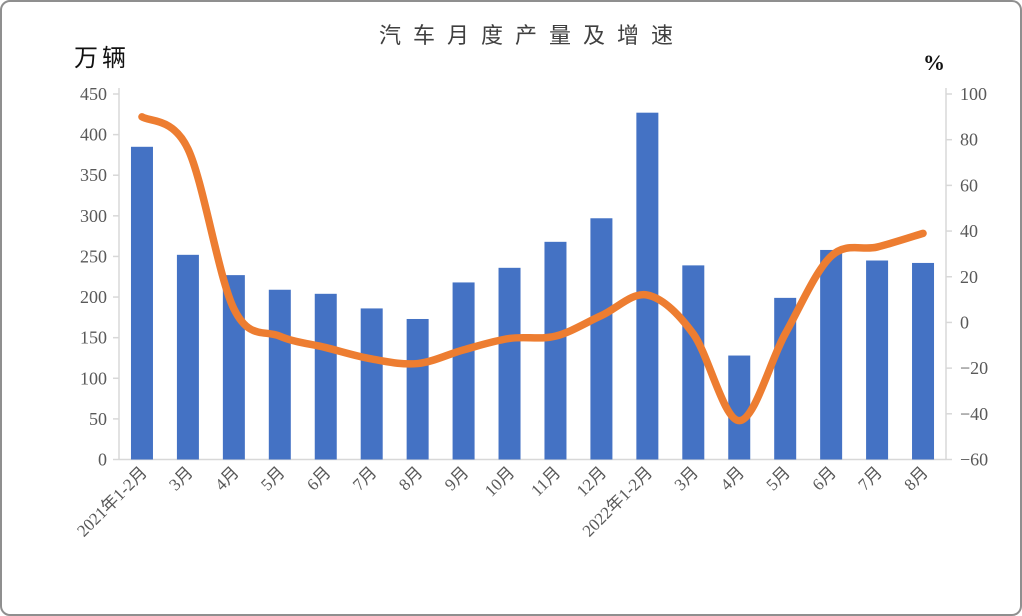 This screenshot has height=616, width=1022. What do you see at coordinates (969, 277) in the screenshot?
I see `right-axis-tick-label: 20` at bounding box center [969, 277].